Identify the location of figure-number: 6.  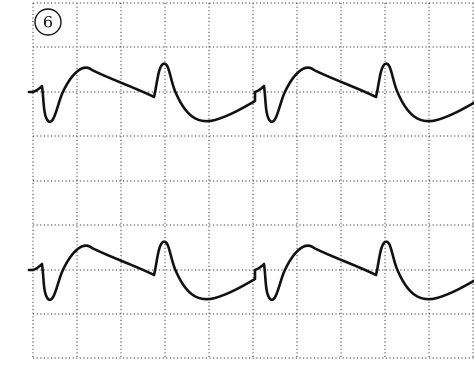
(48, 22).